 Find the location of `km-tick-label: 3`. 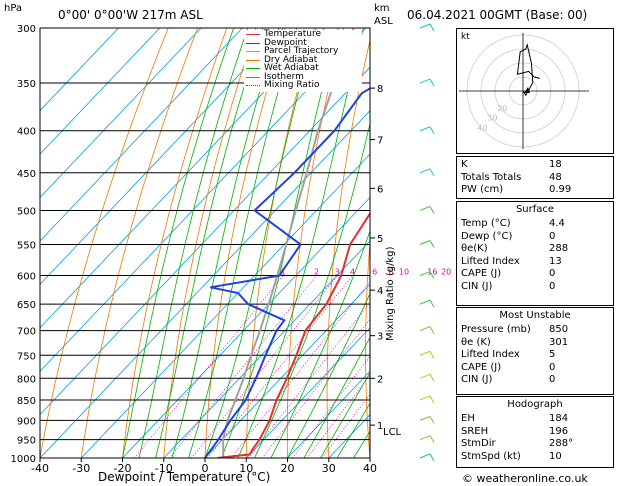

km-tick-label: 3 is located at coordinates (380, 337).